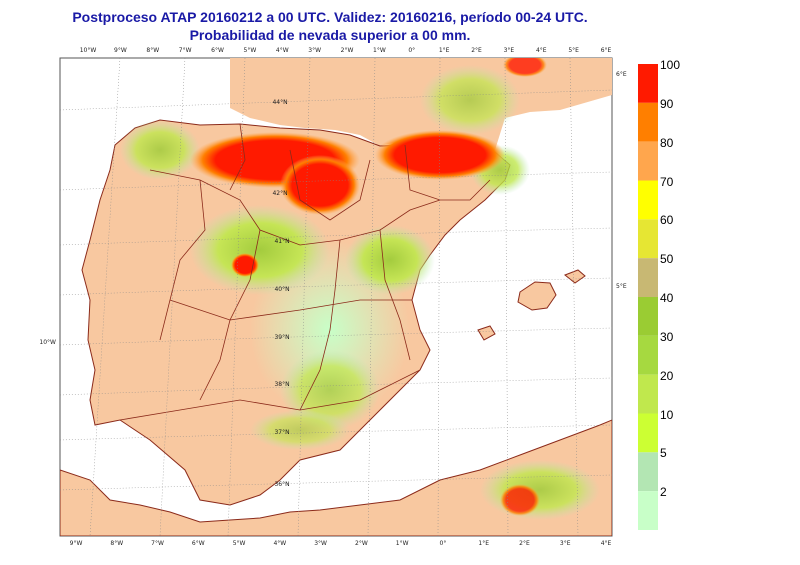 This screenshot has height=565, width=800. I want to click on legend-value-label: 80, so click(667, 142).